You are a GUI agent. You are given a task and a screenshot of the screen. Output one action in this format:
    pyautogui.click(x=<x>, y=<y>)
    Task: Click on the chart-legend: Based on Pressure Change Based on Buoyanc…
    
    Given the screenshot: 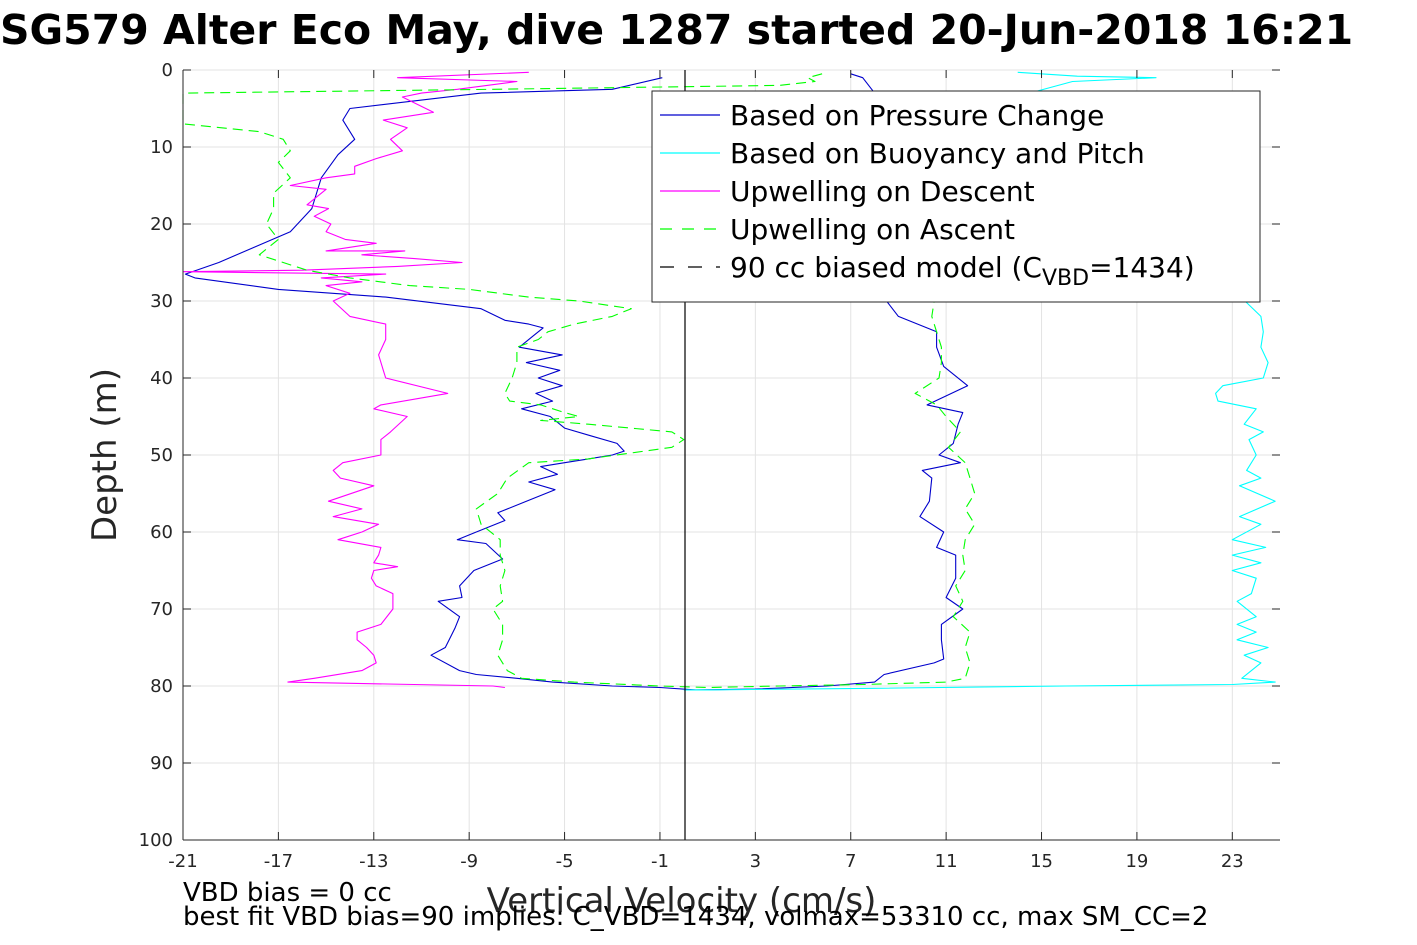 What is the action you would take?
    pyautogui.click(x=956, y=196)
    